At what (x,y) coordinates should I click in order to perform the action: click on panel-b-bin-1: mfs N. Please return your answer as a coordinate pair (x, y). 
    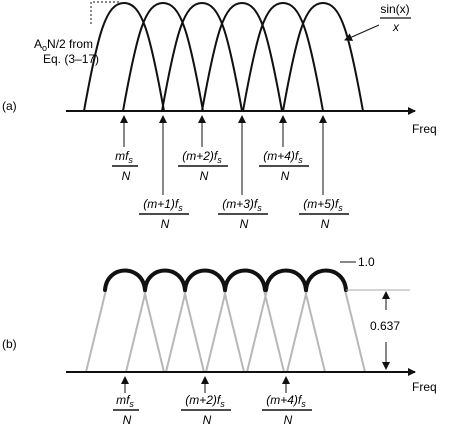
    Looking at the image, I should click on (126, 401).